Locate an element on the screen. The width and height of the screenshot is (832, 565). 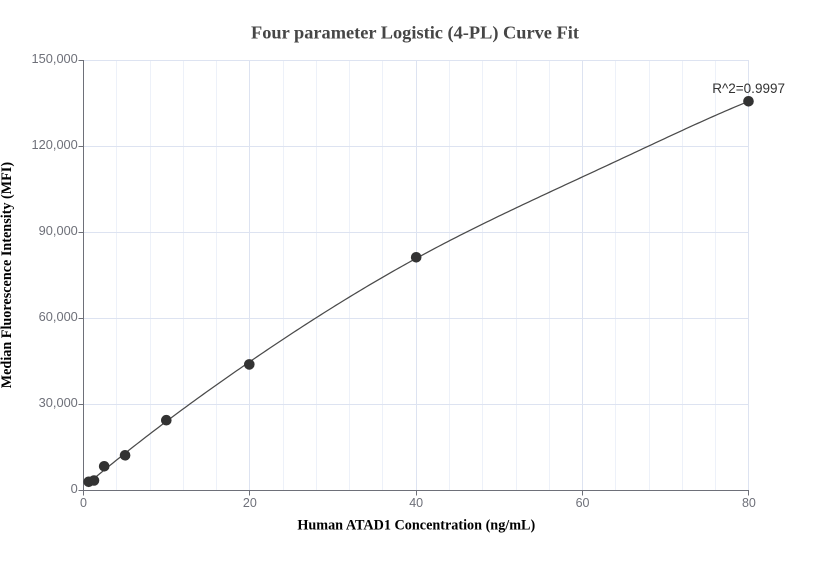
svg-text: 60,000 is located at coordinates (58, 316).